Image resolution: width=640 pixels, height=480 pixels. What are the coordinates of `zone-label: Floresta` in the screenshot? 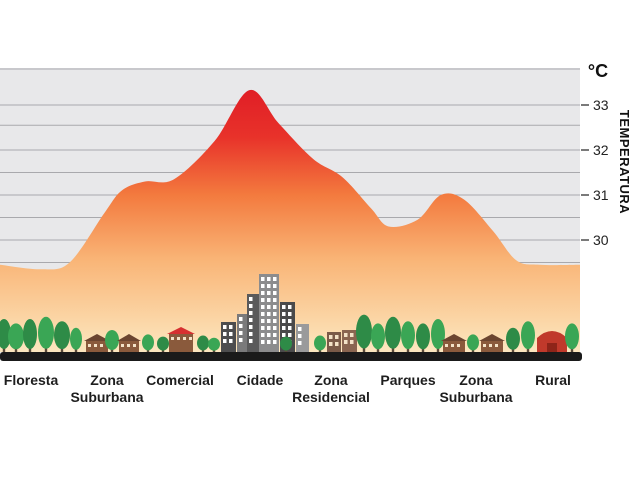 It's located at (31, 380).